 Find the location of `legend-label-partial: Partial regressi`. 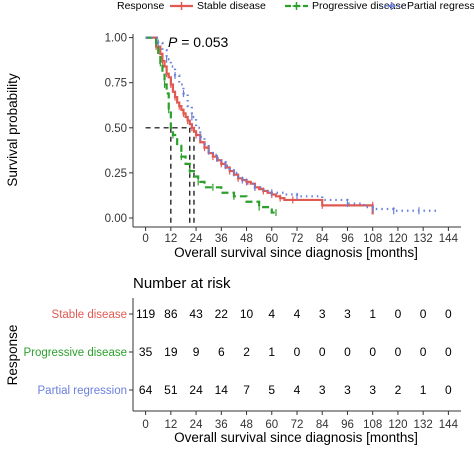

legend-label-partial: Partial regressi is located at coordinates (440, 6).